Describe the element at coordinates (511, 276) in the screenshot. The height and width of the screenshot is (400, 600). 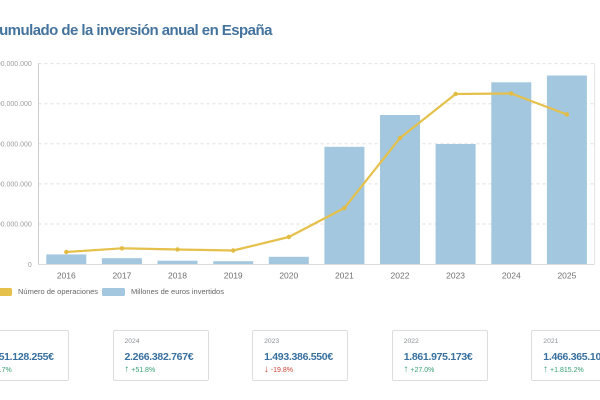
I see `svg-text: 2024` at that location.